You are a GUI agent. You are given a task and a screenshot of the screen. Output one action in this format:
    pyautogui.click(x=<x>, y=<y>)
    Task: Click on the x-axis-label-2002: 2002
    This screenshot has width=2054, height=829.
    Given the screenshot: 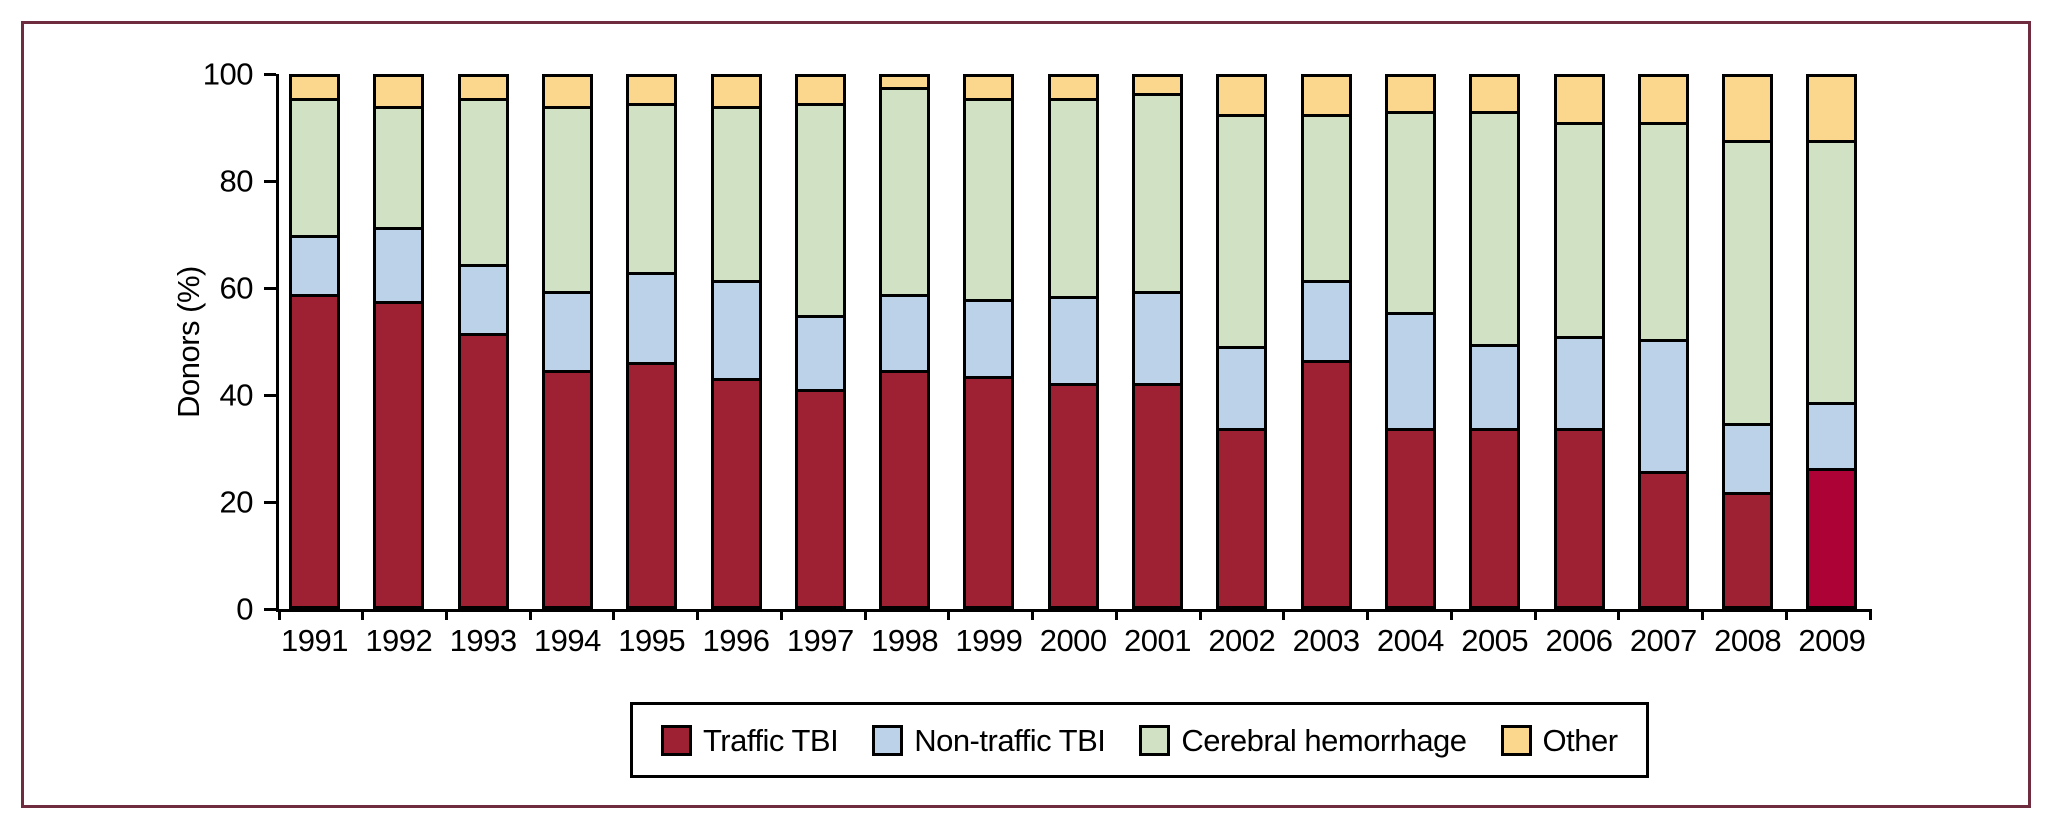 What is the action you would take?
    pyautogui.click(x=1242, y=640)
    